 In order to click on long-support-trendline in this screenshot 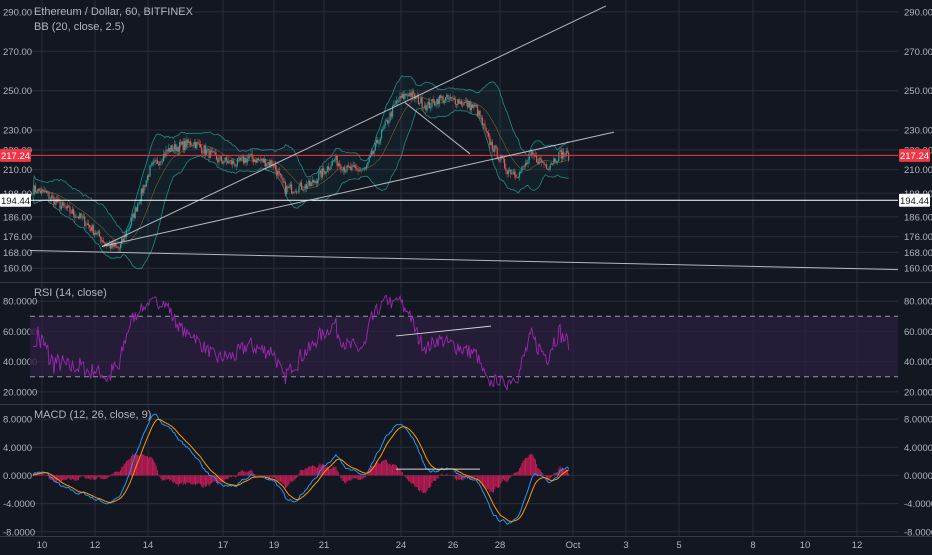, I will do `click(464, 260)`.